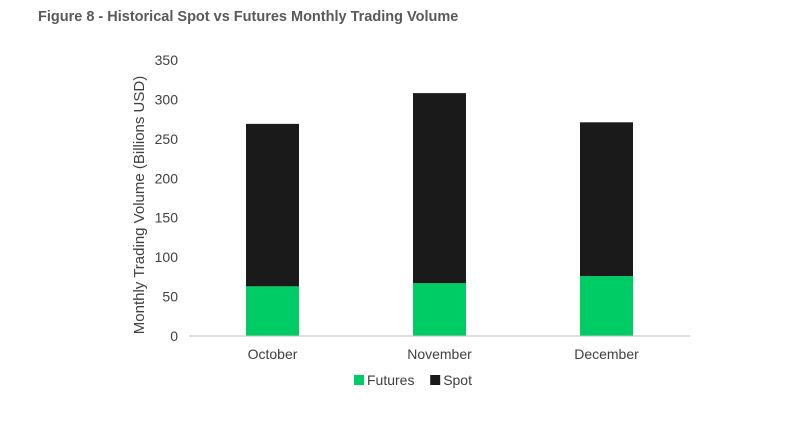  Describe the element at coordinates (272, 311) in the screenshot. I see `bar-futures-october` at that location.